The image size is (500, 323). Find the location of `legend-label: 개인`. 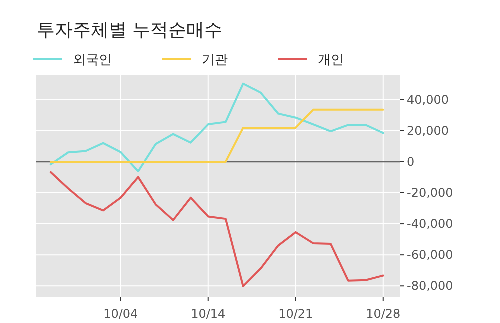

legend-label: 개인 is located at coordinates (331, 60).